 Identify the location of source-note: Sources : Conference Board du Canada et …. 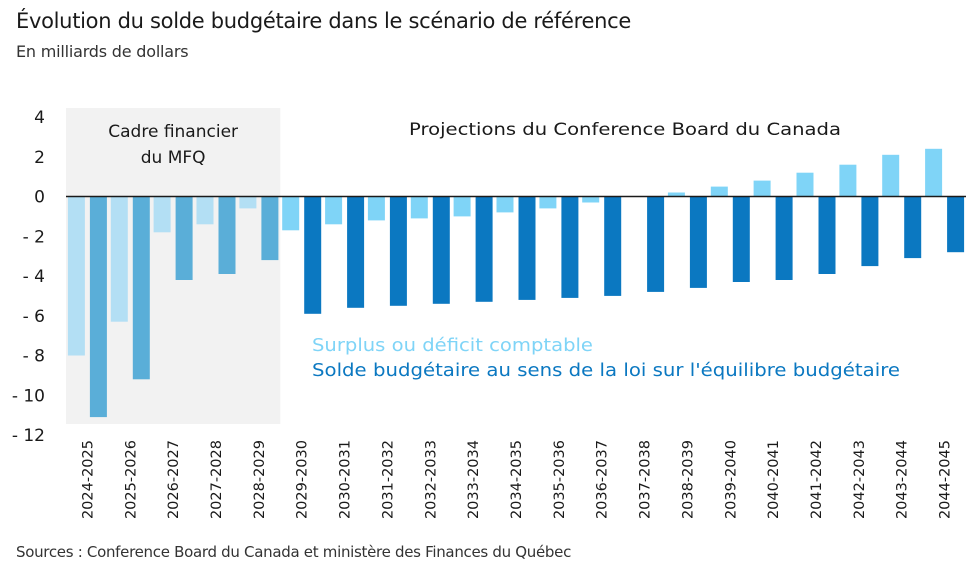
(294, 552).